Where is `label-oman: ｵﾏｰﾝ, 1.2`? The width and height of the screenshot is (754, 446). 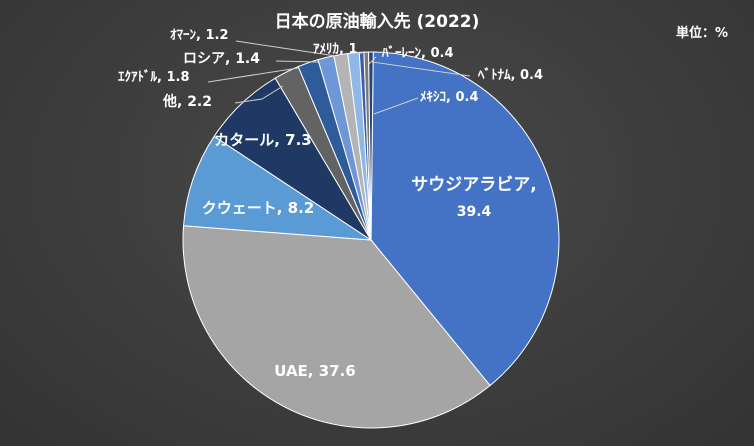
label-oman: ｵﾏｰﾝ, 1.2 is located at coordinates (199, 35).